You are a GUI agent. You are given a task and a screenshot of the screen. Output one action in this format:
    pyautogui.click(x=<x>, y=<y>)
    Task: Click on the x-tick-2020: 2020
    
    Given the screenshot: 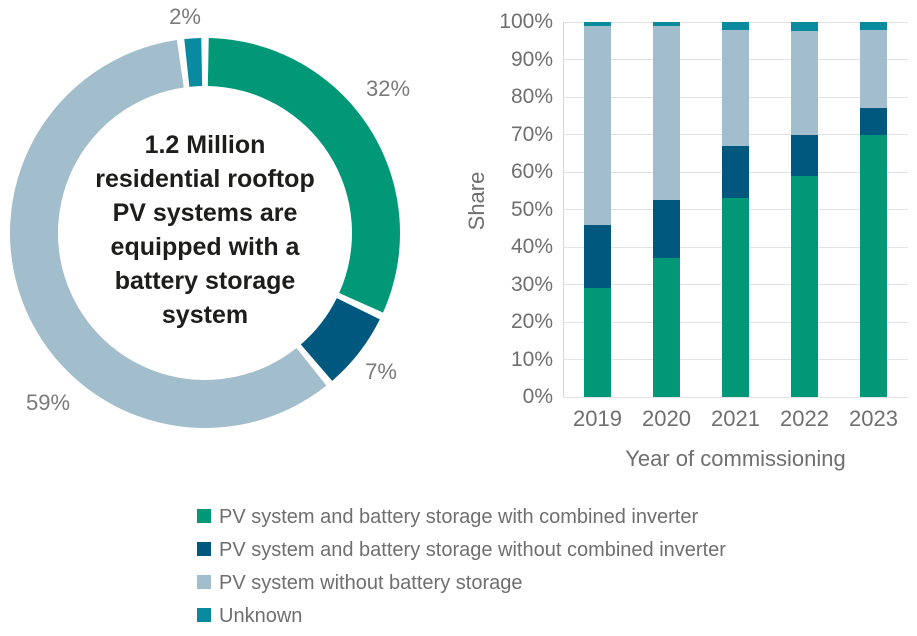 What is the action you would take?
    pyautogui.click(x=666, y=418)
    